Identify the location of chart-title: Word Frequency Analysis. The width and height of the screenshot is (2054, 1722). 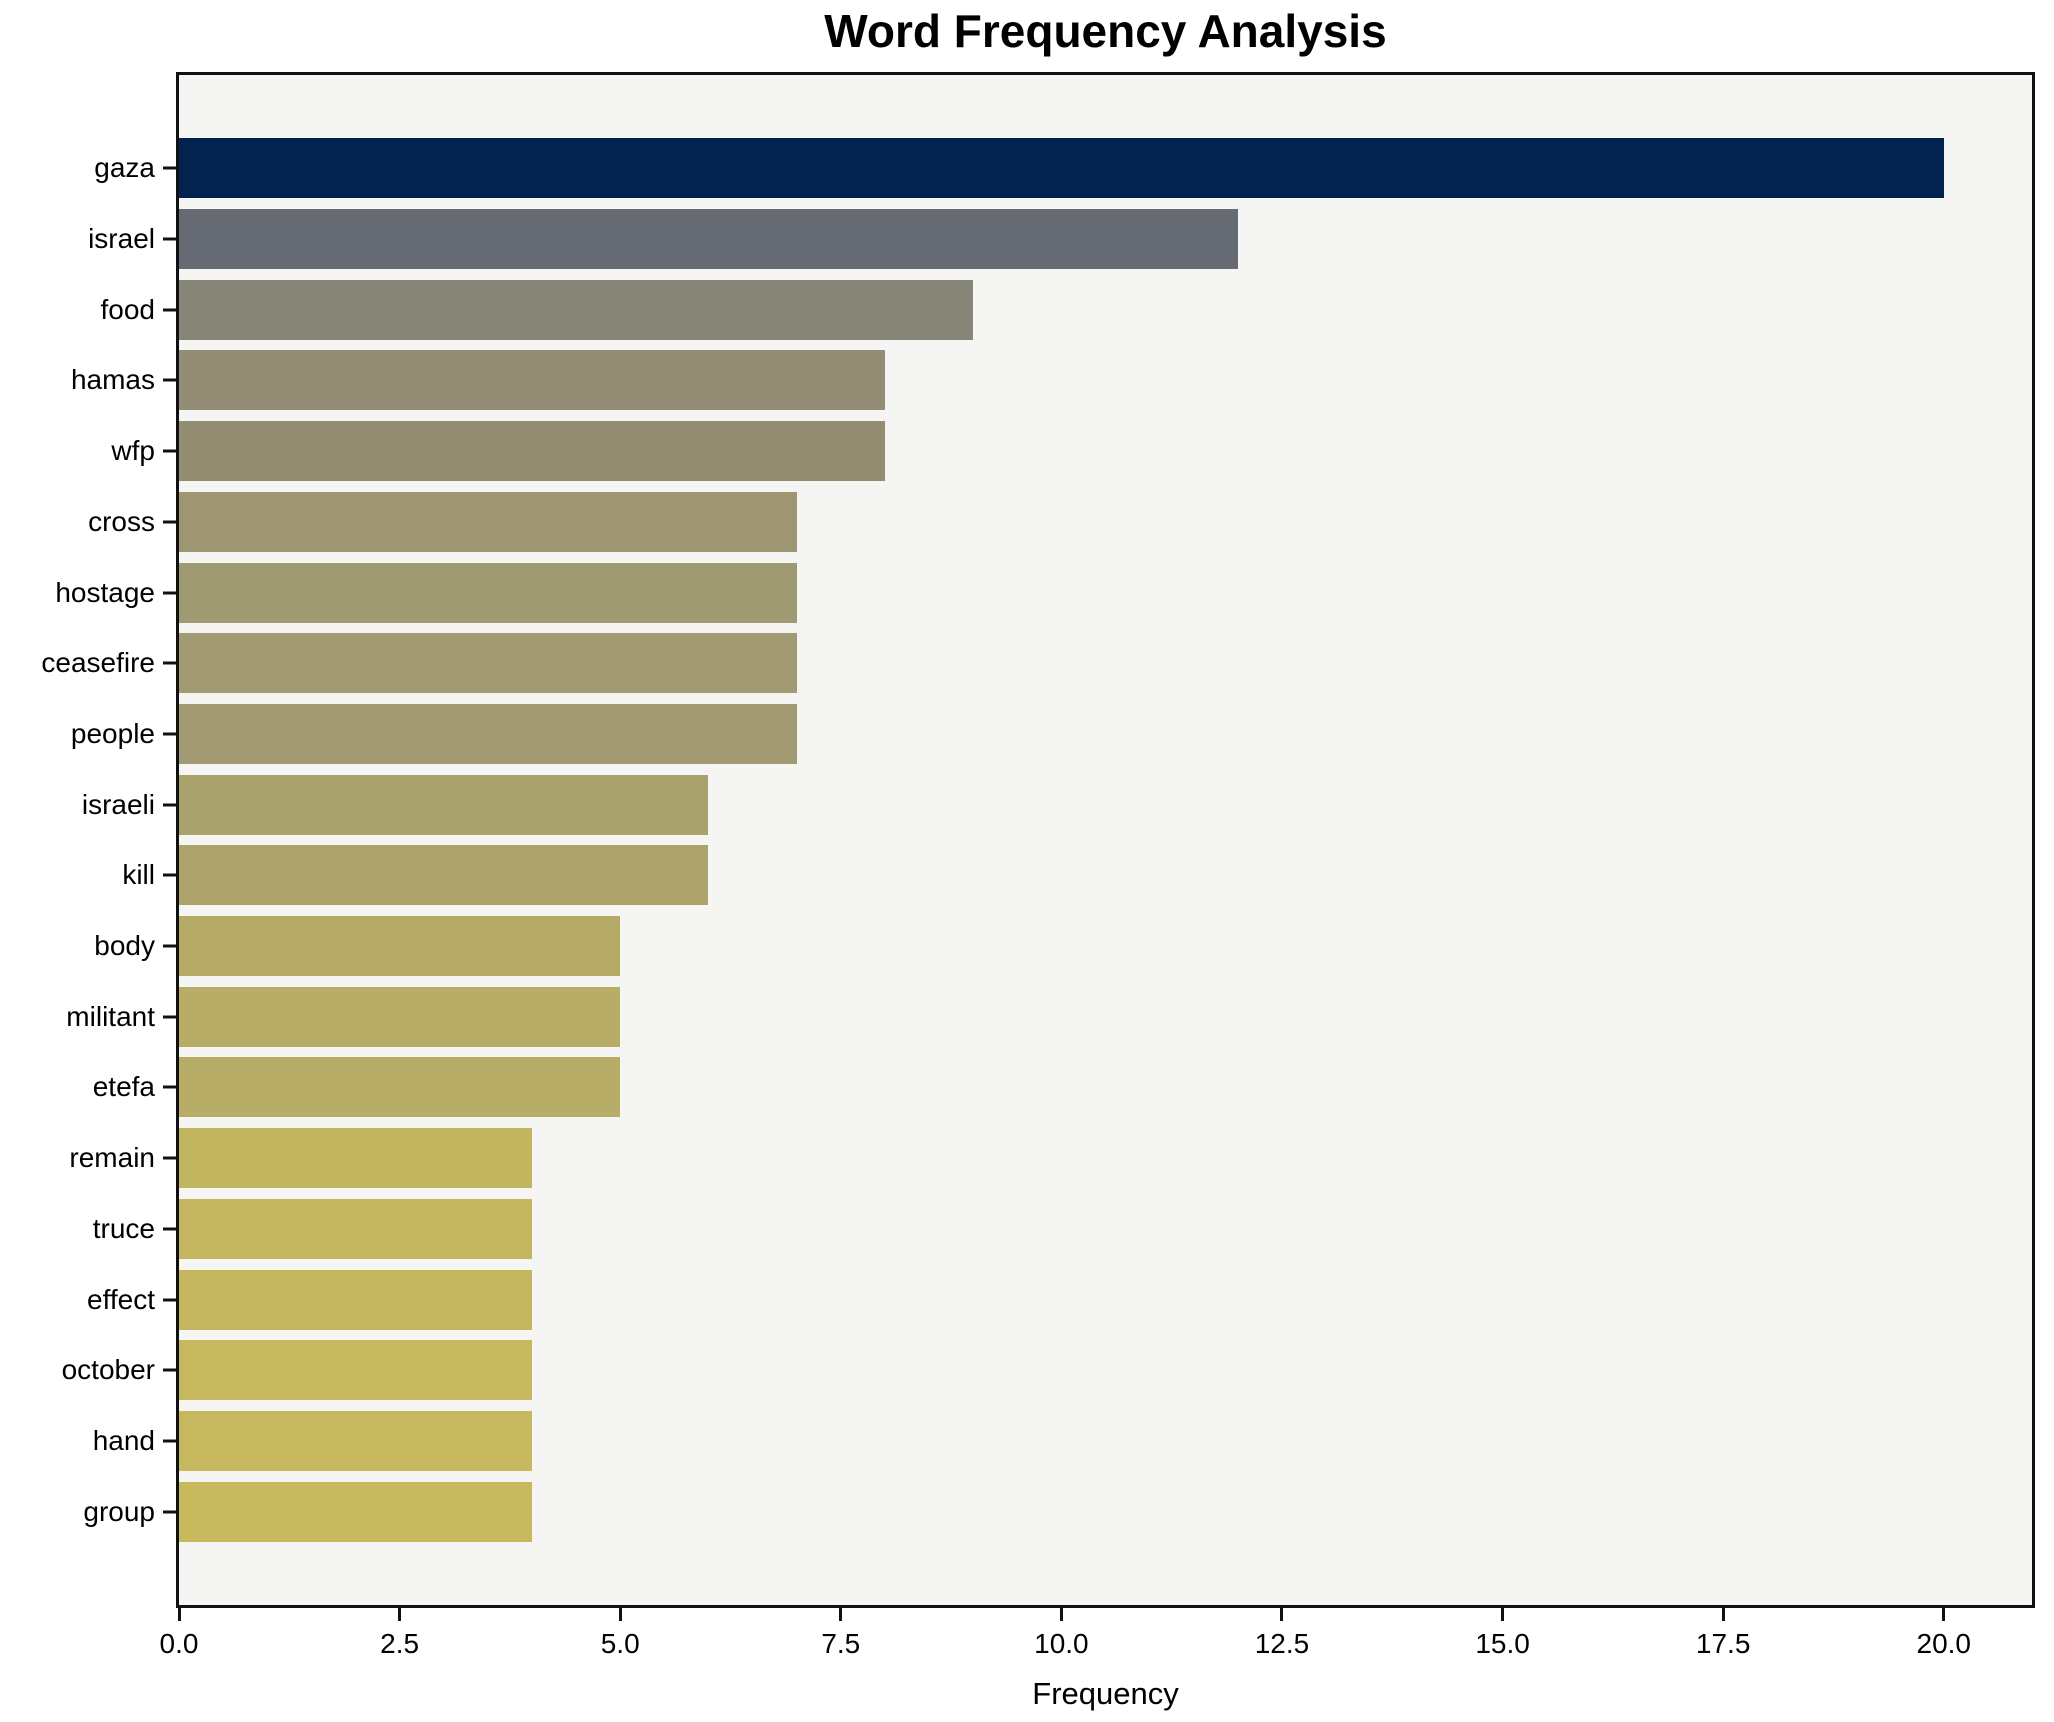
(1105, 31).